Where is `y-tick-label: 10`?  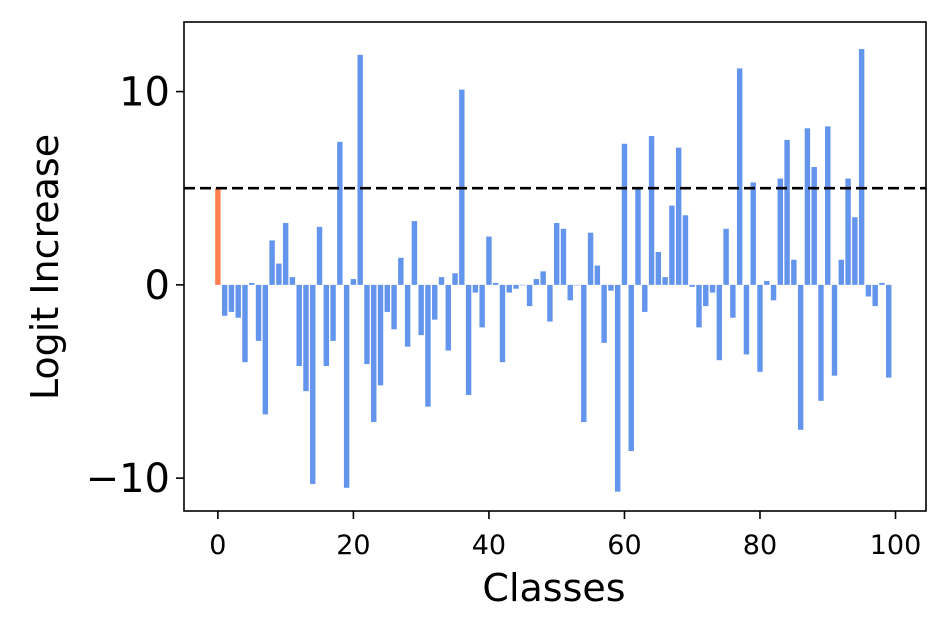 y-tick-label: 10 is located at coordinates (144, 93).